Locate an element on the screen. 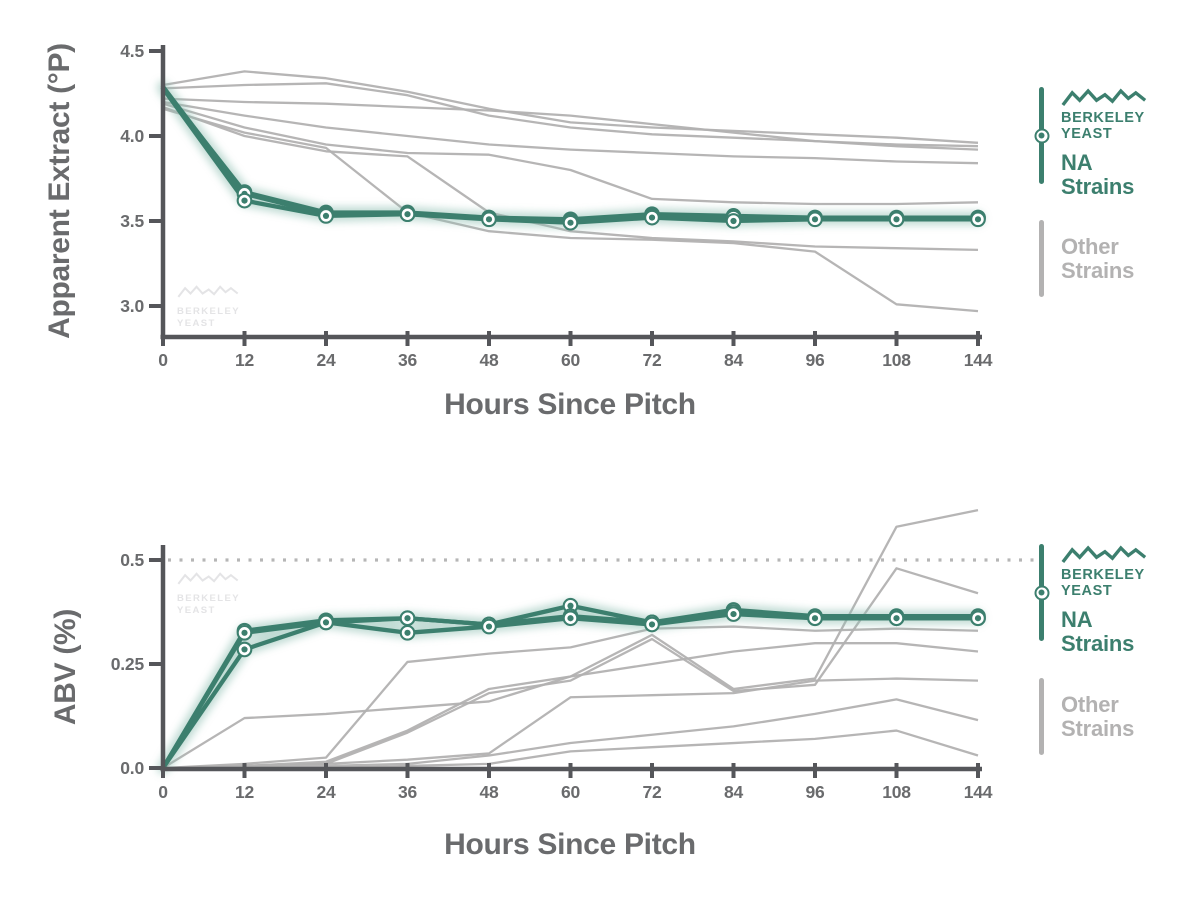  brand-line2: YEAST is located at coordinates (1087, 590).